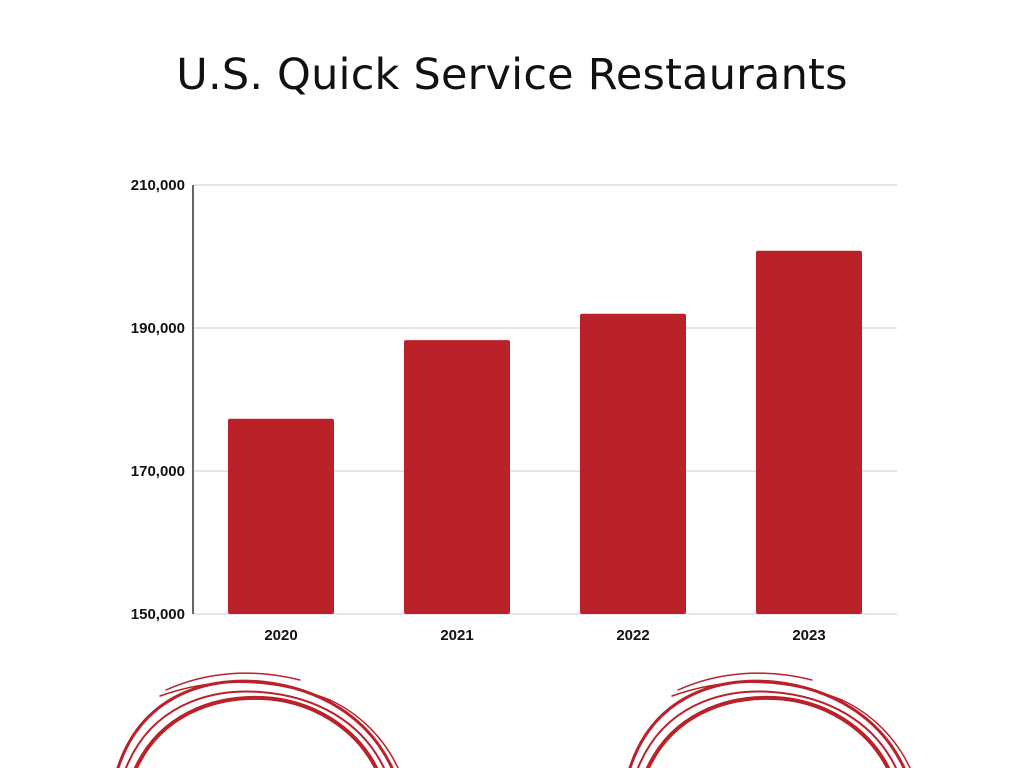 Image resolution: width=1024 pixels, height=768 pixels. Describe the element at coordinates (158, 471) in the screenshot. I see `y-tick-label: 170,000` at that location.